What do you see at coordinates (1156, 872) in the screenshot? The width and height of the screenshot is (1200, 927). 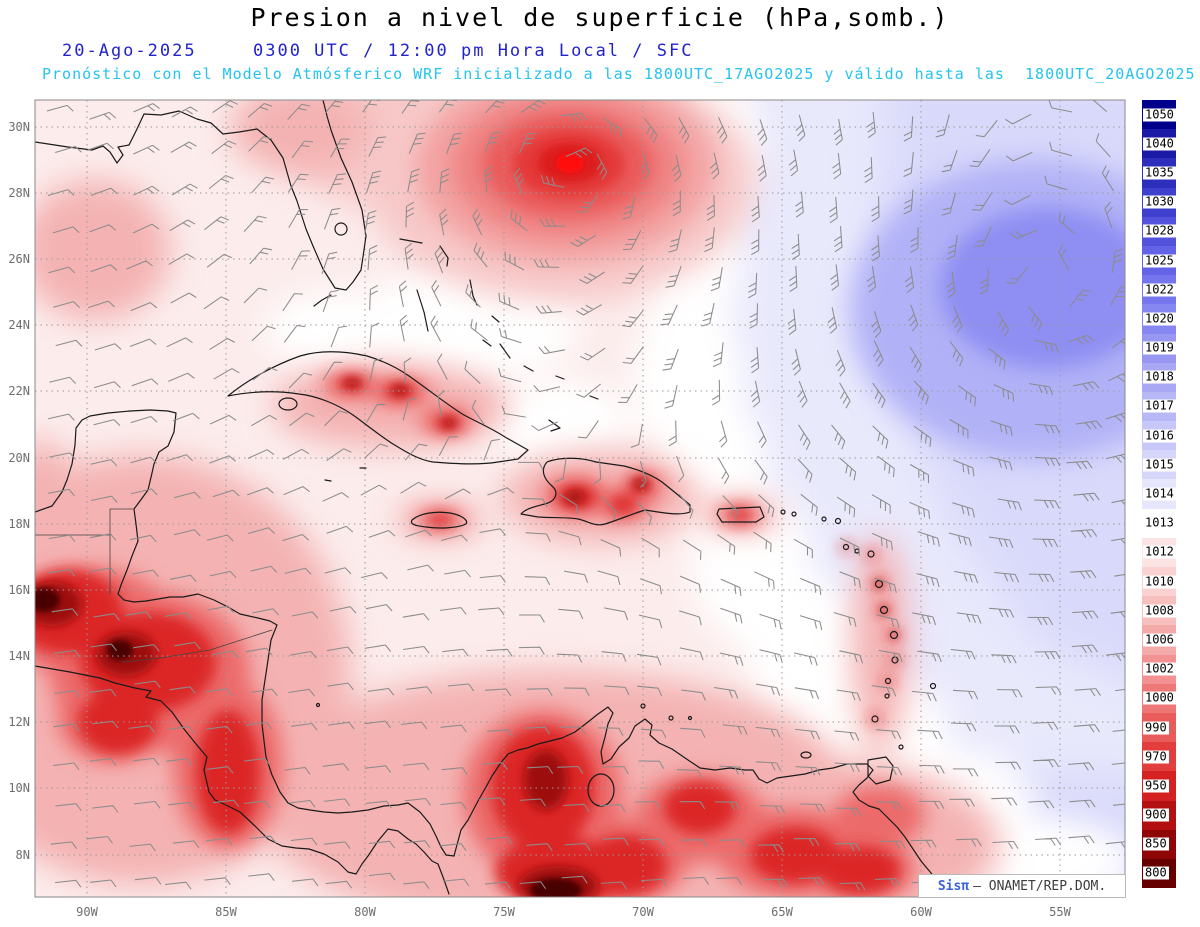 I see `colorbar-value: 800` at bounding box center [1156, 872].